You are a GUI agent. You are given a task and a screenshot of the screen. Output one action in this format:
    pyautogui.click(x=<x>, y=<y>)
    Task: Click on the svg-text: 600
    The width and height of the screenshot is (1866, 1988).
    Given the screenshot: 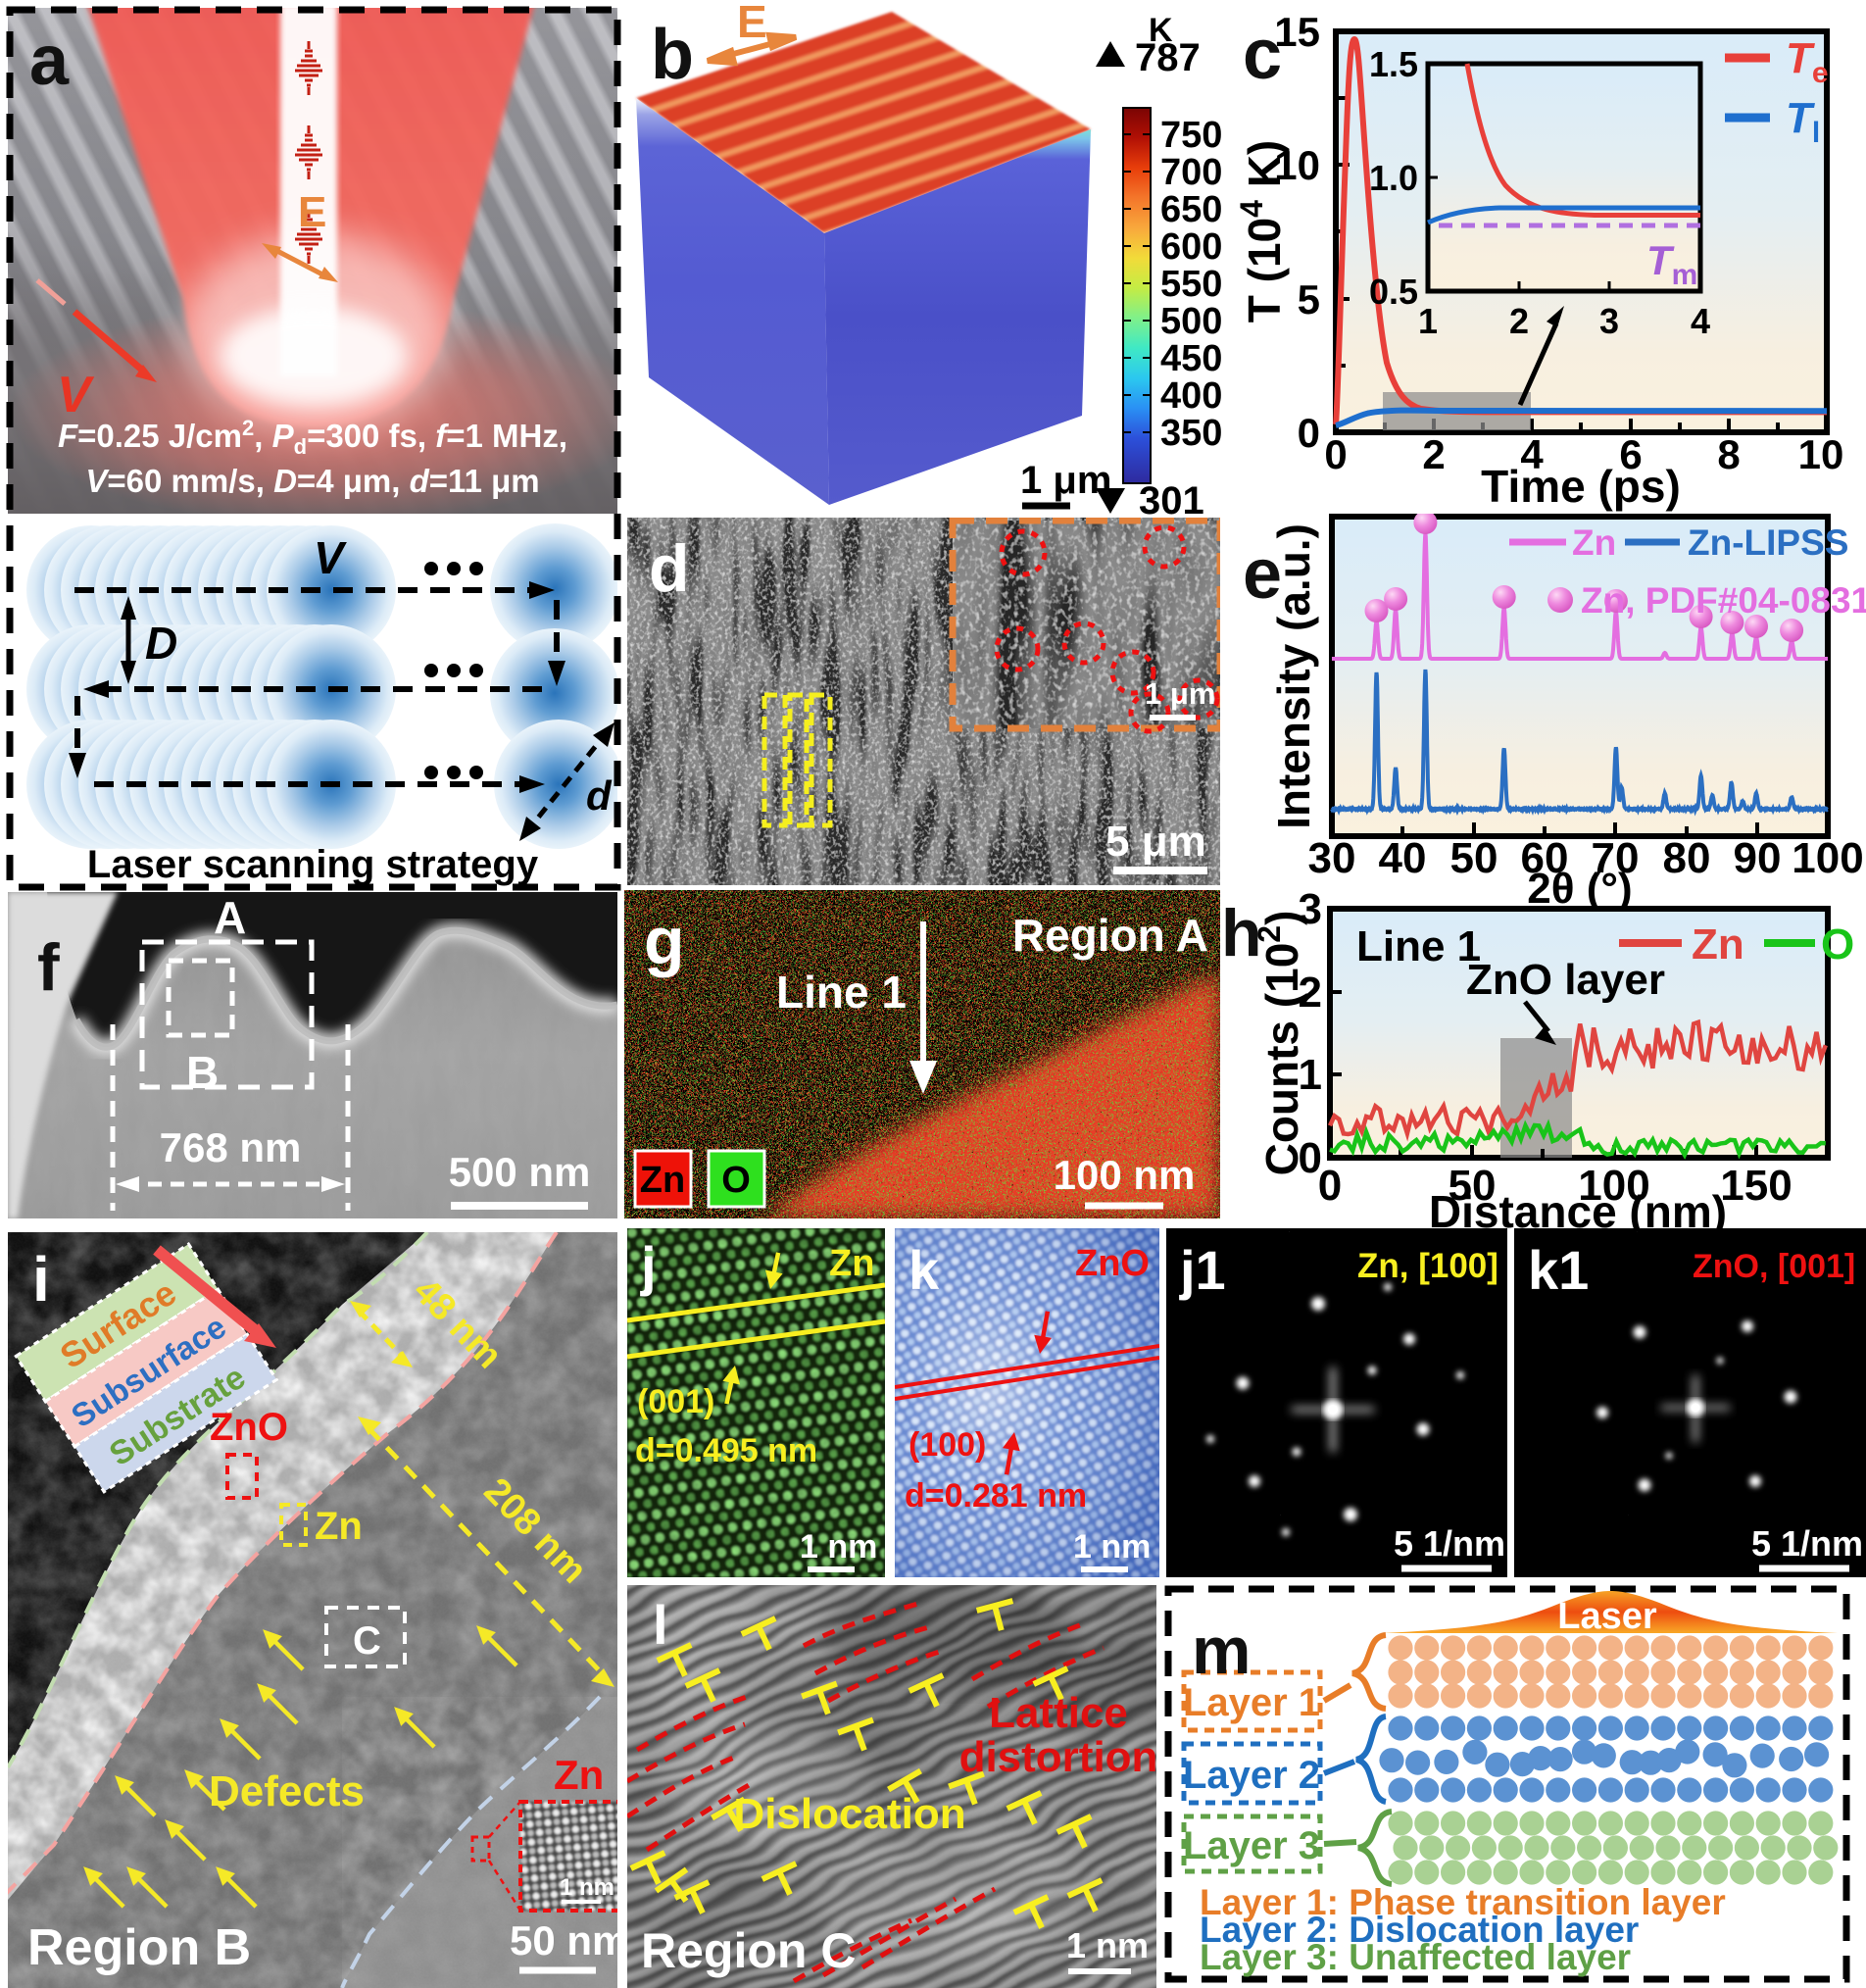 What is the action you would take?
    pyautogui.click(x=1191, y=247)
    